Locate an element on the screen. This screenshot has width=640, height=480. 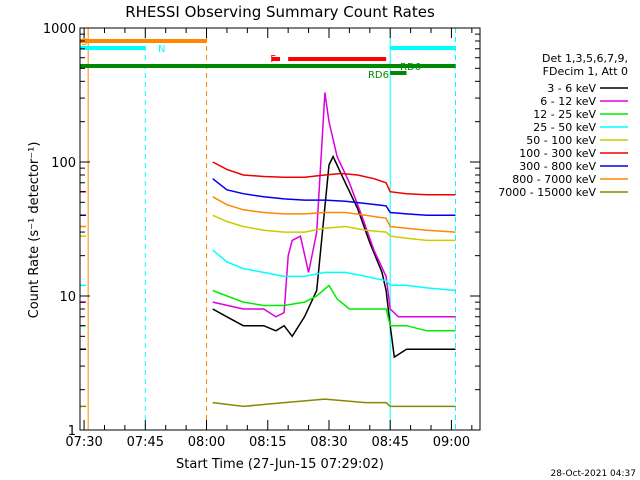
x-tick-label: 07:45 is located at coordinates (145, 442).